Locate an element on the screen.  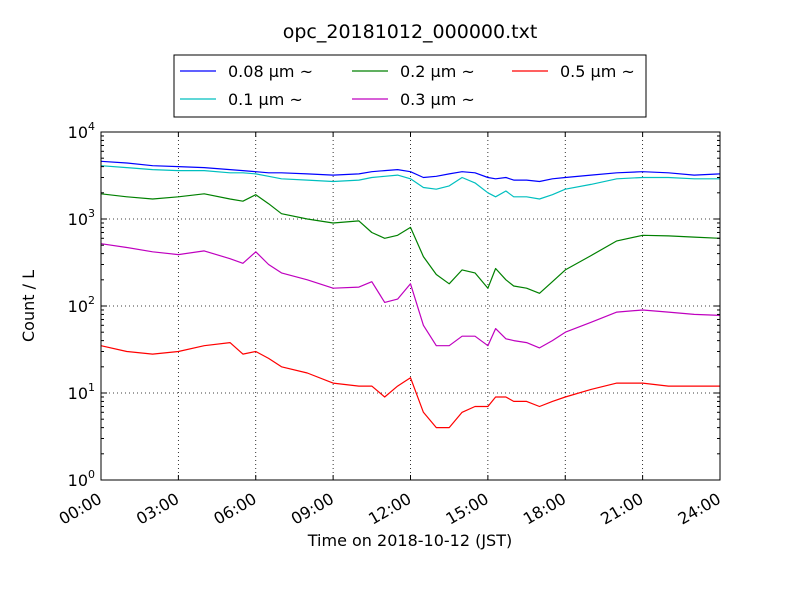
legend-box is located at coordinates (410, 86).